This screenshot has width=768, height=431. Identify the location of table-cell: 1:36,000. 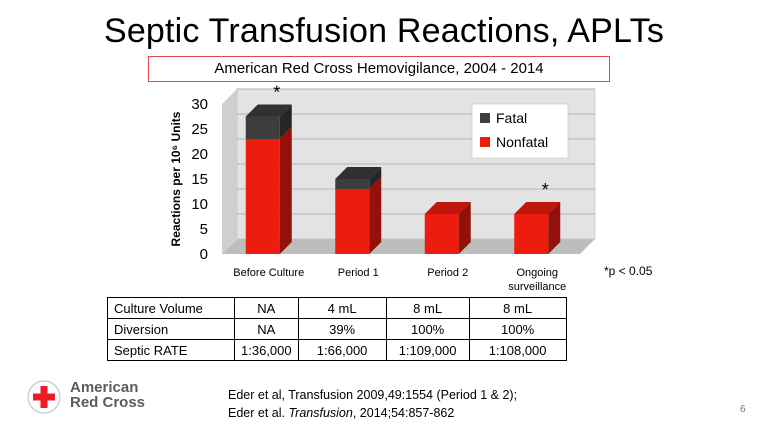
(266, 350).